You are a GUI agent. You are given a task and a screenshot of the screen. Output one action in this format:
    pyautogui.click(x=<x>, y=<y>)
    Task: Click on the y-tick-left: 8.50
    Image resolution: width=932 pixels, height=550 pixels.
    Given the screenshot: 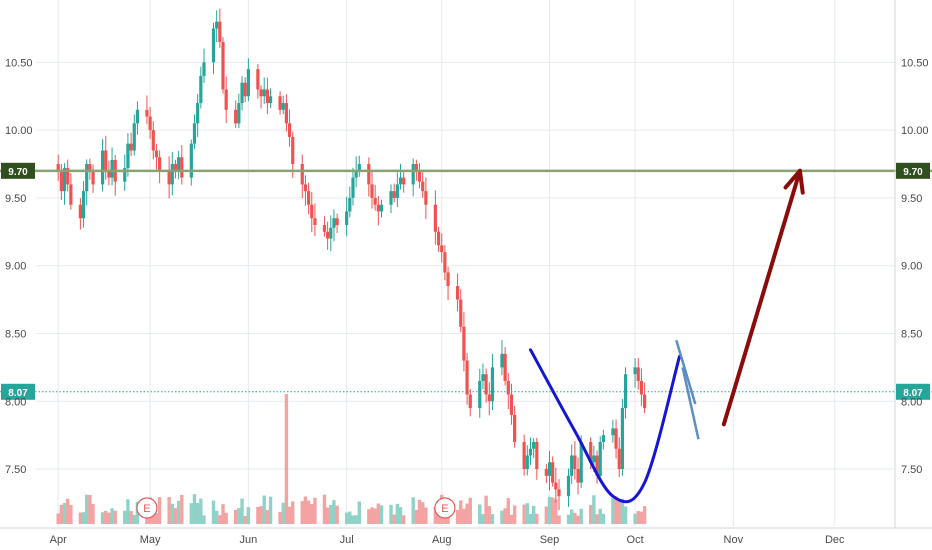 What is the action you would take?
    pyautogui.click(x=15, y=334)
    